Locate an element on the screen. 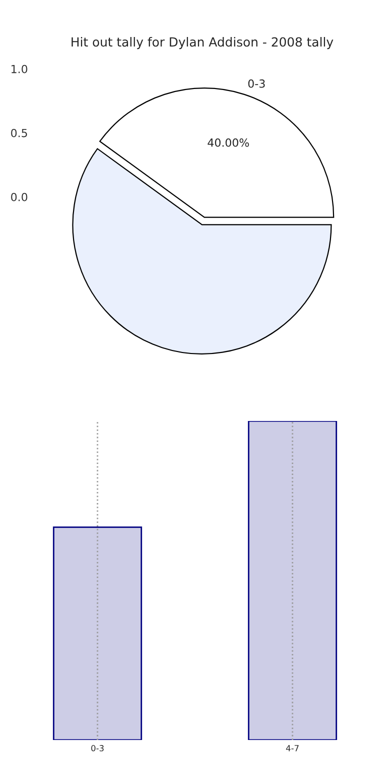 The height and width of the screenshot is (780, 390). x-tick-label: 4-7 is located at coordinates (292, 748).